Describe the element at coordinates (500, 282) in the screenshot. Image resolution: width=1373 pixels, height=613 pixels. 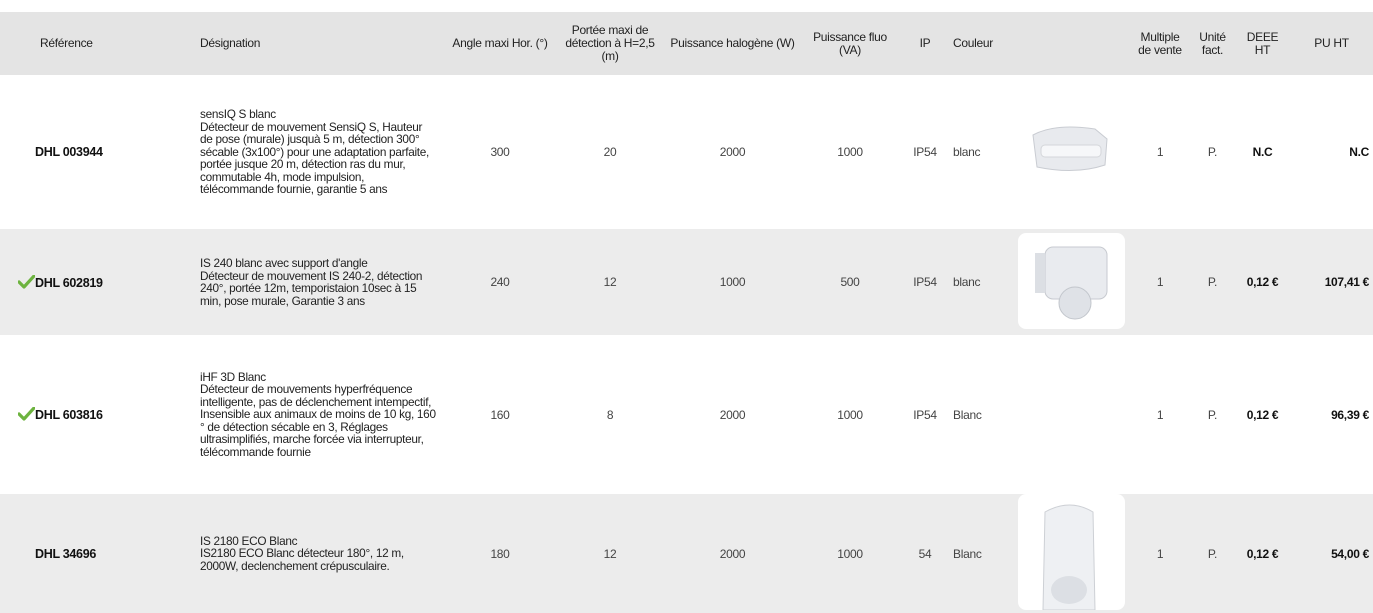
I see `angle-cell: 240` at that location.